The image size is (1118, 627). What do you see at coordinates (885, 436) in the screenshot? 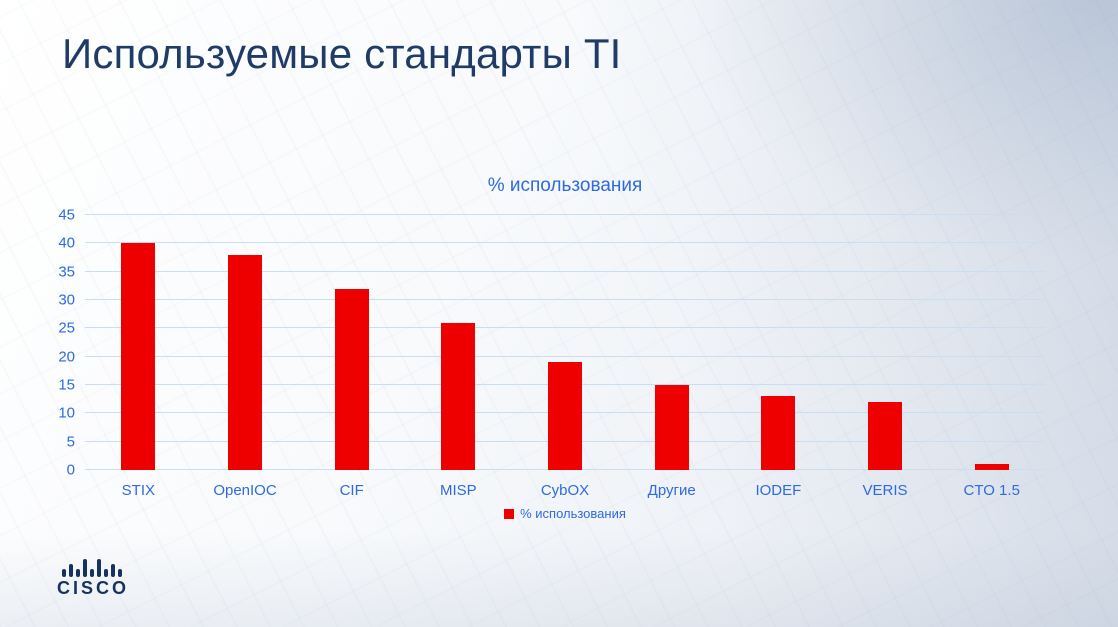
I see `bar-veris` at bounding box center [885, 436].